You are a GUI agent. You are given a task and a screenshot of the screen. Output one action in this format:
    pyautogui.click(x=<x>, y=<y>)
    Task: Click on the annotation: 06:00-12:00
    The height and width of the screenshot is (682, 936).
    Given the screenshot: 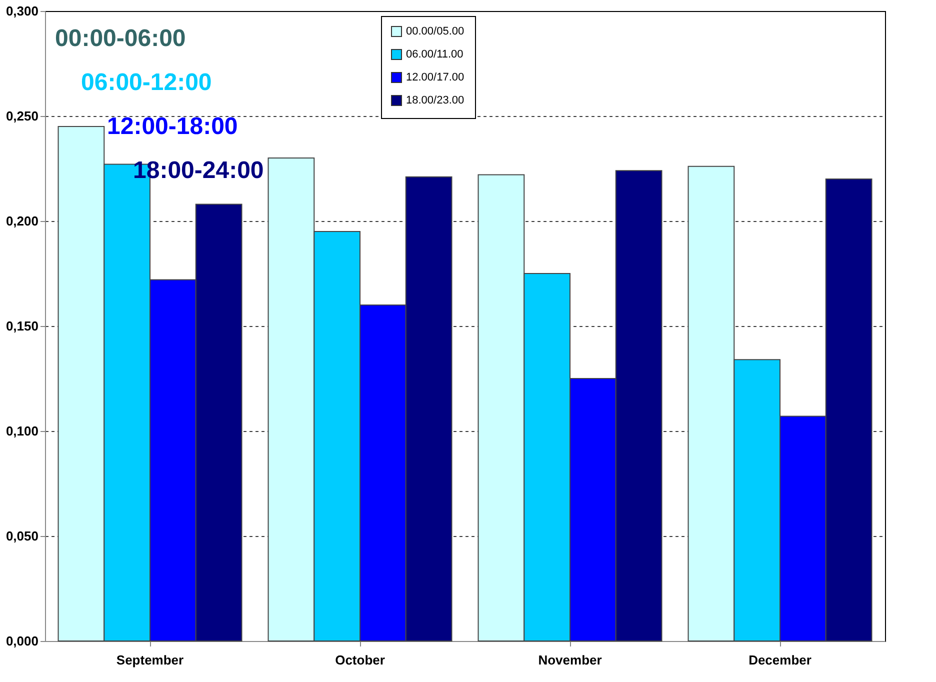 What is the action you would take?
    pyautogui.click(x=146, y=82)
    